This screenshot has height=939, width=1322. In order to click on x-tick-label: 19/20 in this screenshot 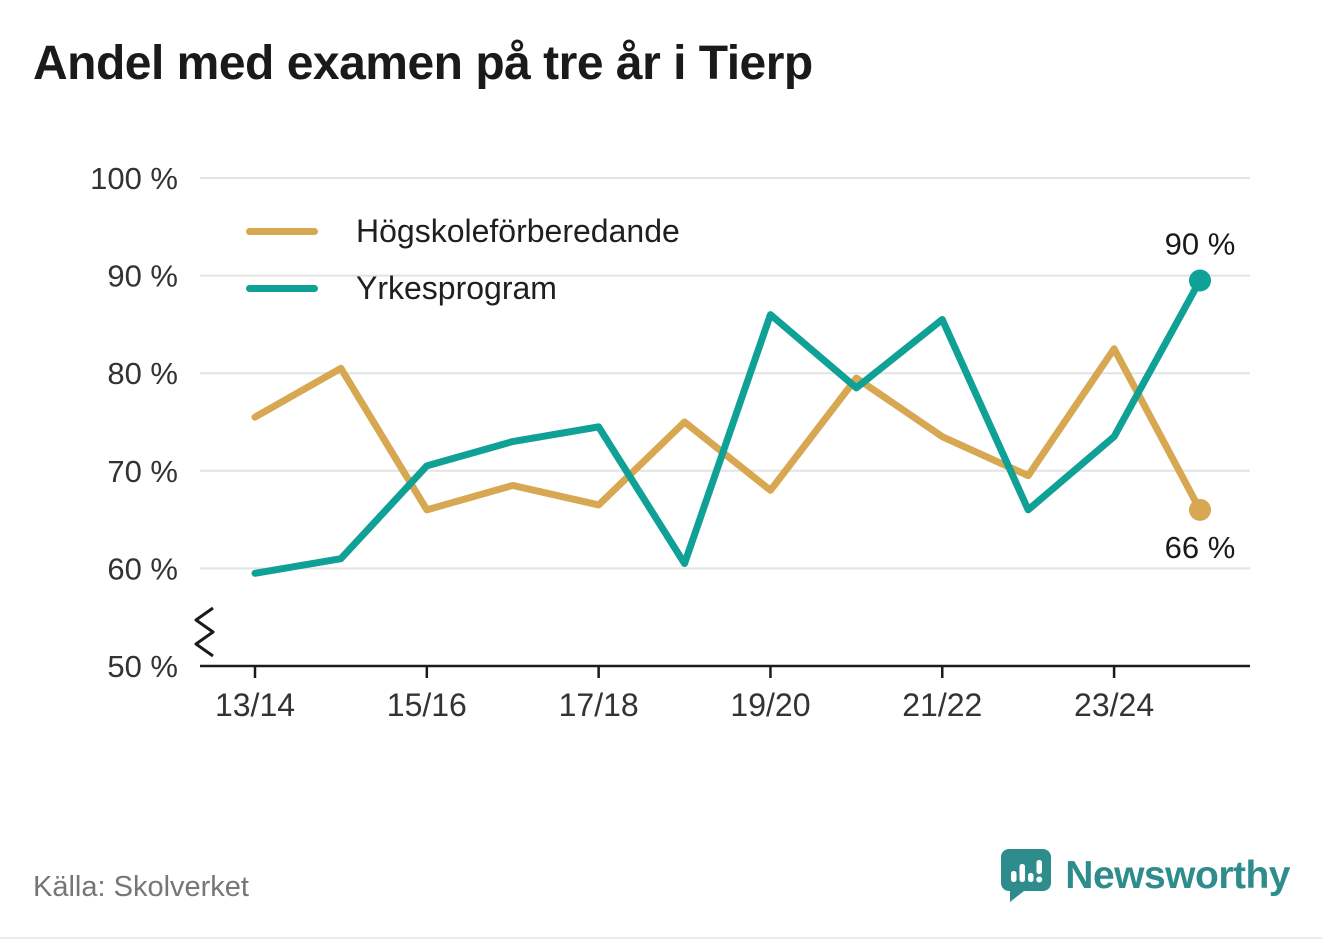, I will do `click(770, 705)`.